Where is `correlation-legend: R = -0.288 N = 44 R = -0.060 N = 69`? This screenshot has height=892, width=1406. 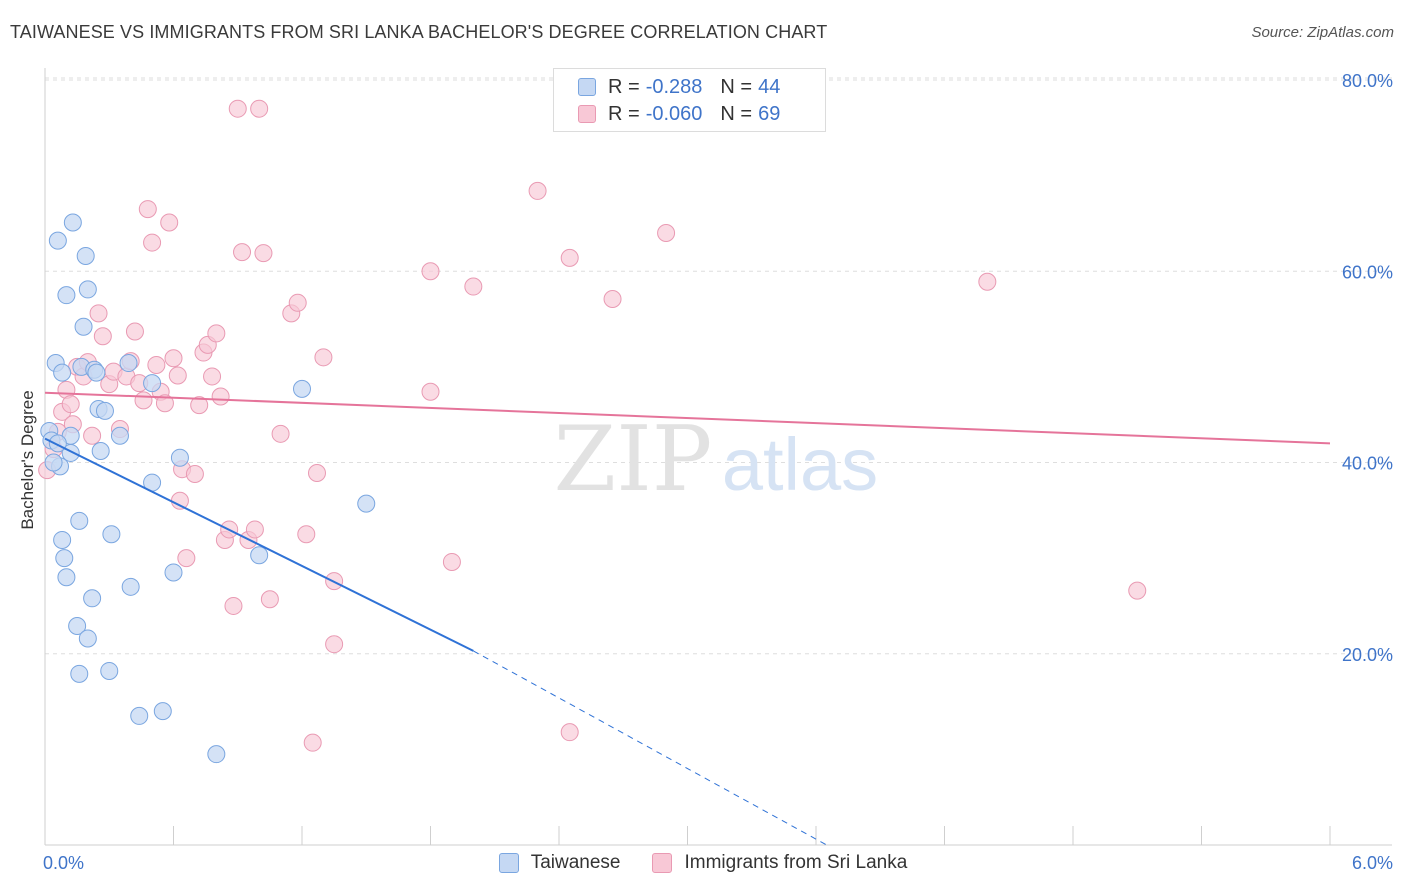
correlation-legend: R = -0.288 N = 44 R = -0.060 N = 69 is located at coordinates (689, 100).